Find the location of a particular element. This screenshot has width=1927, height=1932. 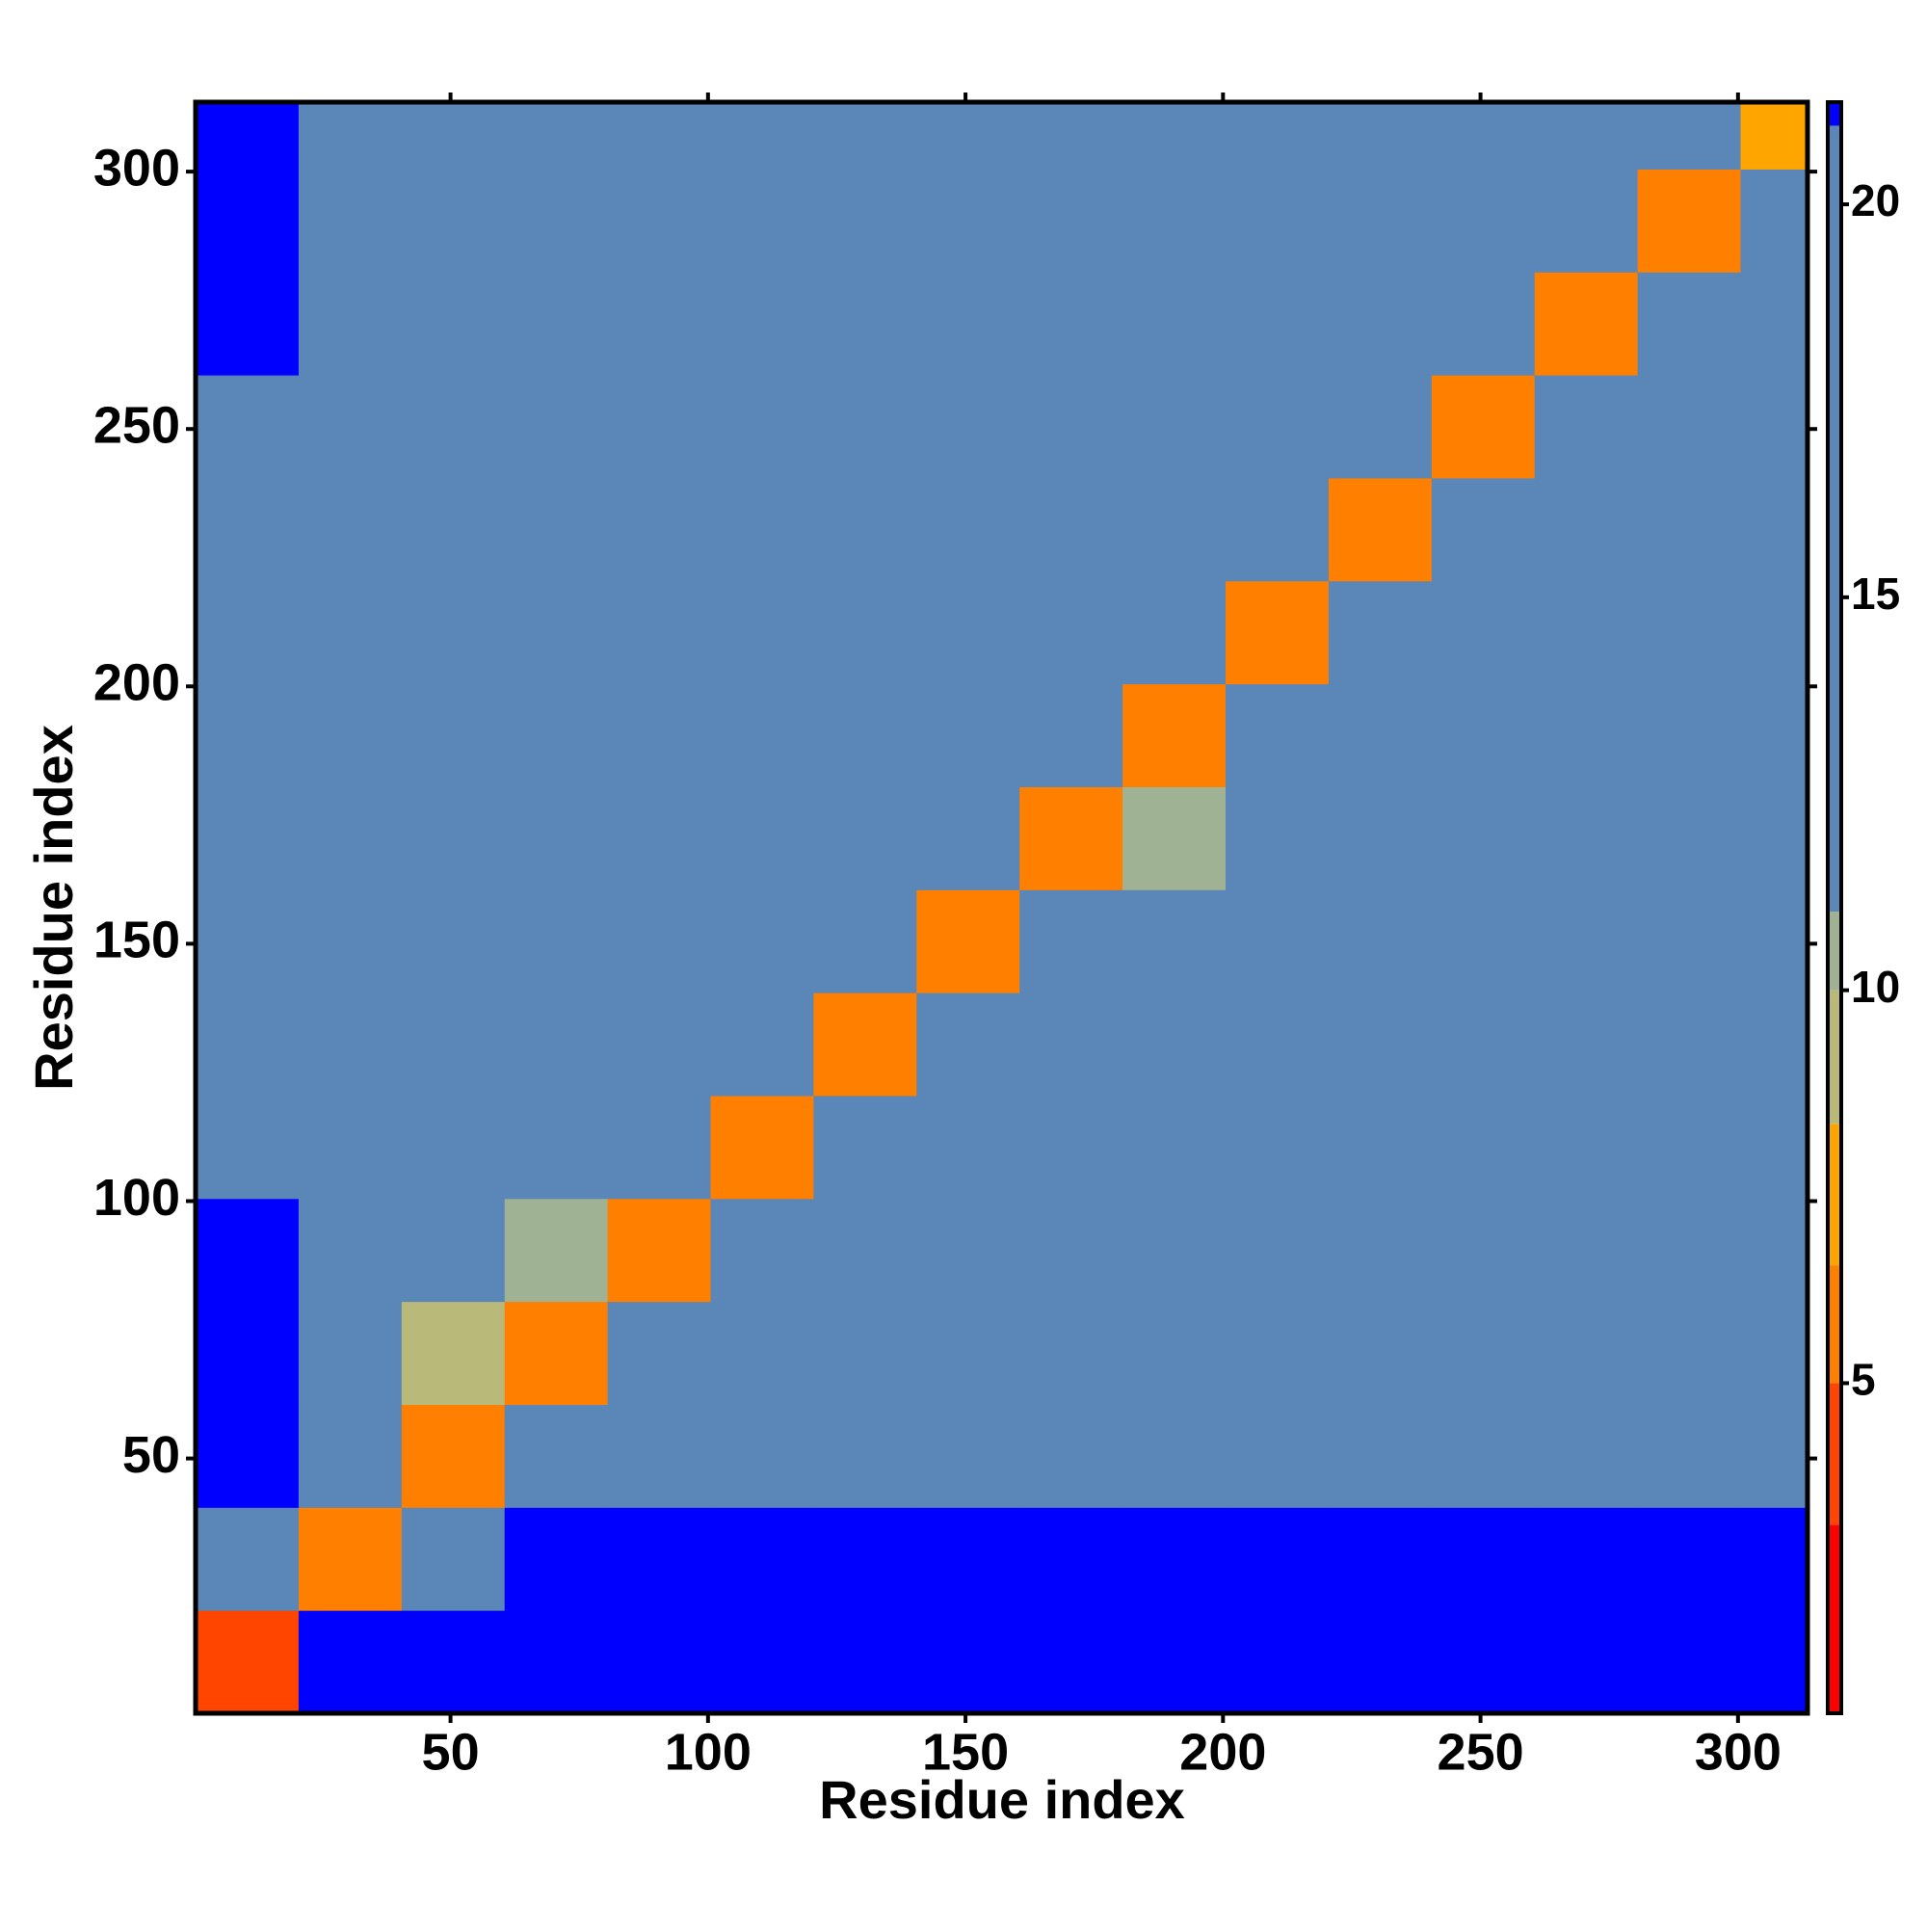

y-axis-title: Residue index is located at coordinates (53, 908).